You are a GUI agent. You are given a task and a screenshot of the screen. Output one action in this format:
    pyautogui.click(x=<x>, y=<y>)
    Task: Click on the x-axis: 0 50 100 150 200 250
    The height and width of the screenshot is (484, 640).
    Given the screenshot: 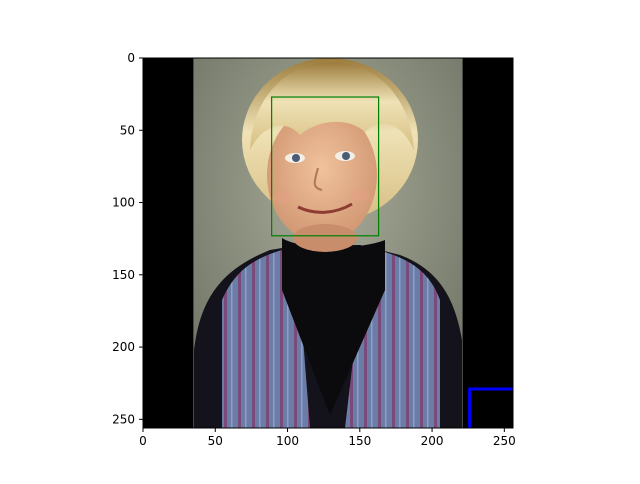 What is the action you would take?
    pyautogui.click(x=327, y=438)
    